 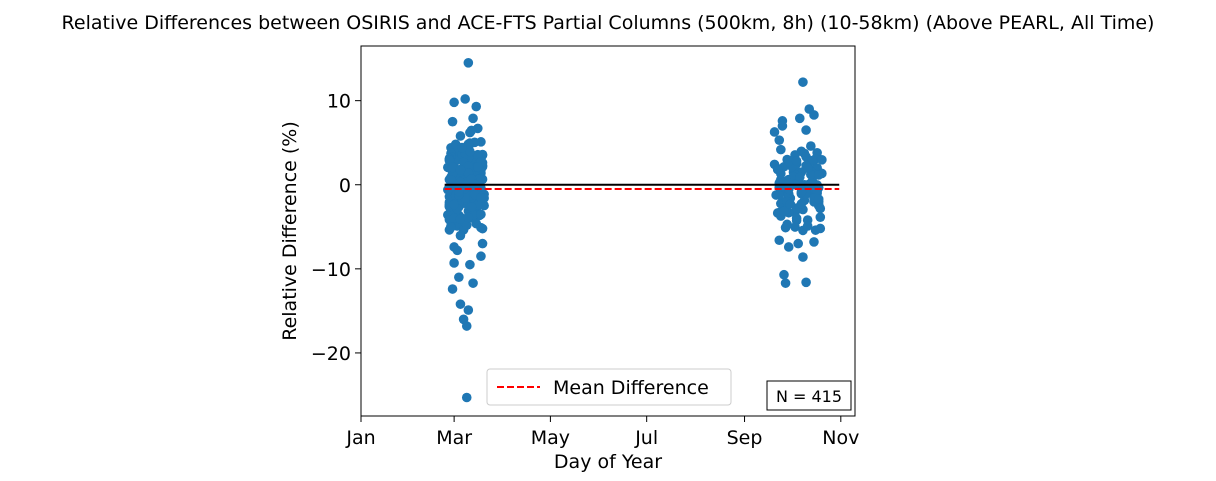 I want to click on sample-count-label: N = 415, so click(x=809, y=396).